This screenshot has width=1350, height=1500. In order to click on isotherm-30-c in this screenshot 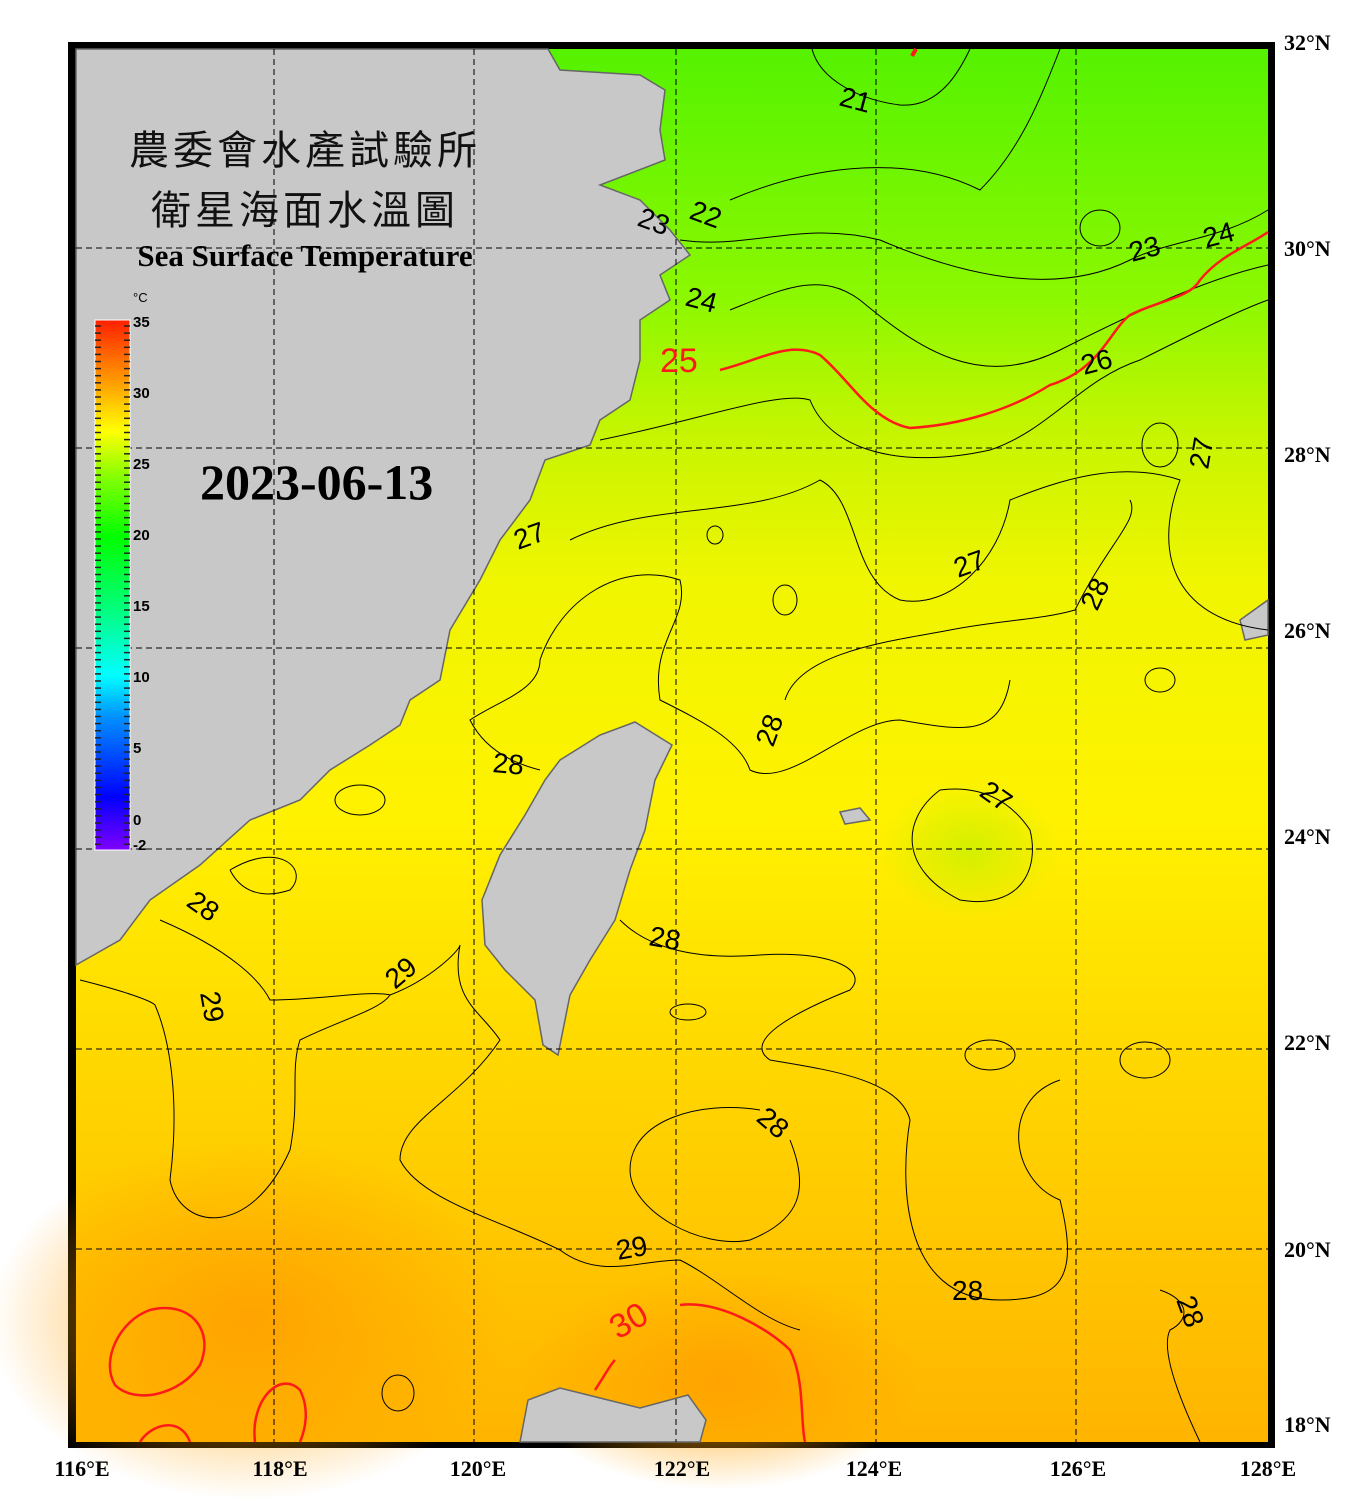, I will do `click(165, 1433)`.